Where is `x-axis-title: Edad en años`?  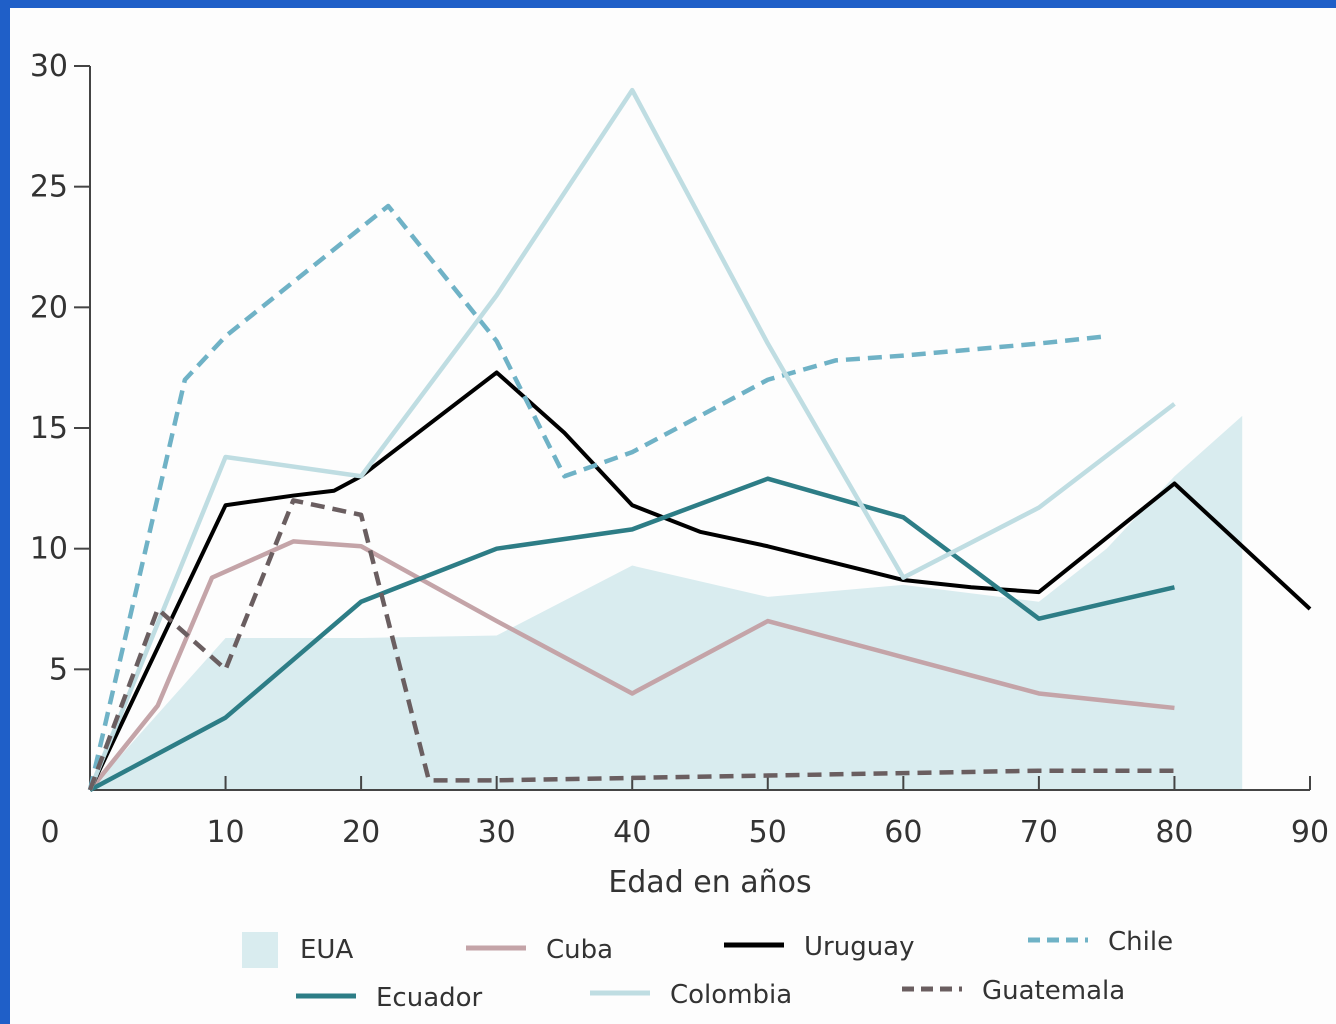
x-axis-title: Edad en años is located at coordinates (709, 882).